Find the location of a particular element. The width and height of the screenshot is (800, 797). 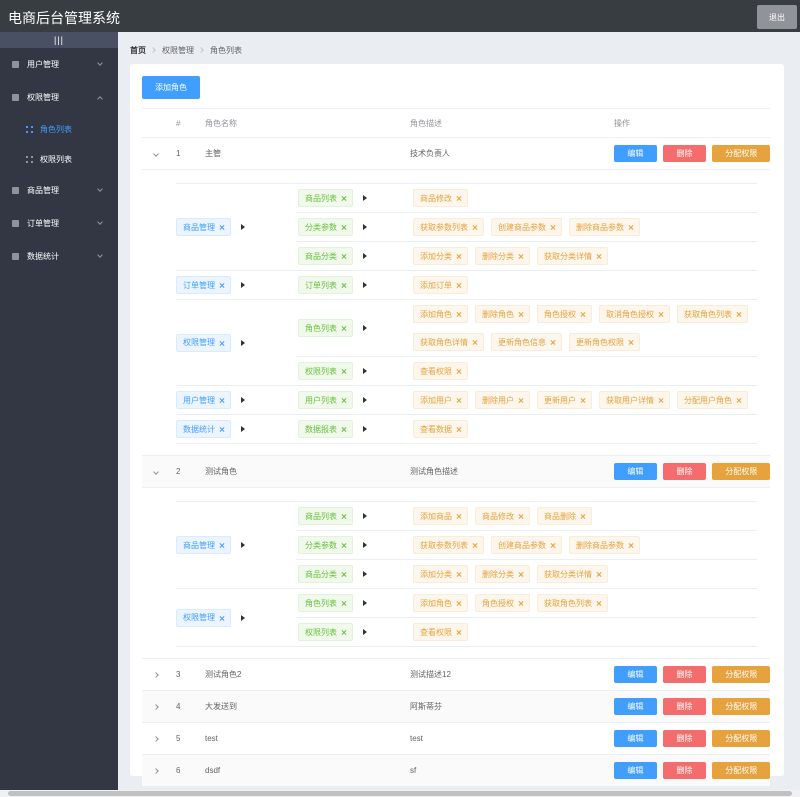

sidebar-toggle: ||| is located at coordinates (59, 40).